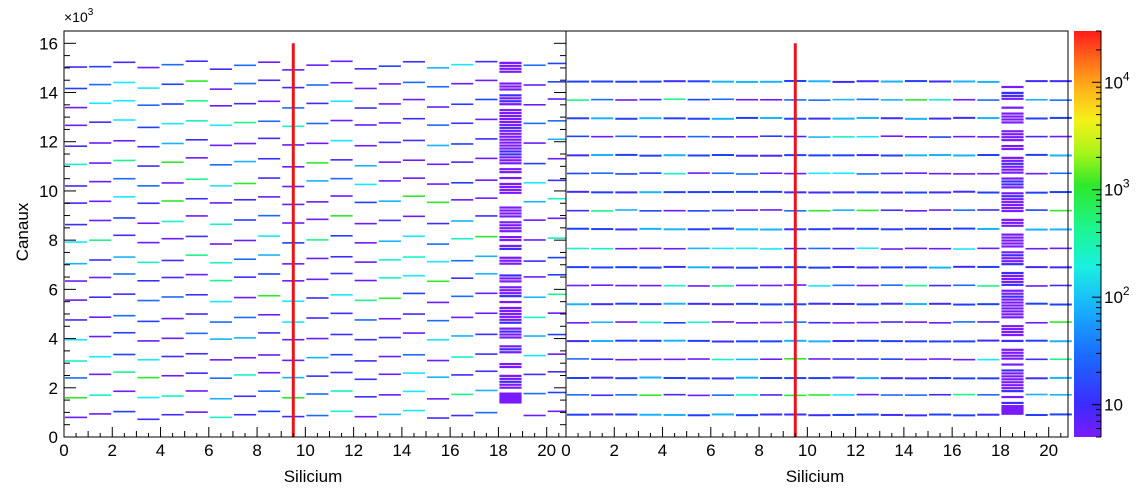 This screenshot has width=1140, height=492. What do you see at coordinates (48, 93) in the screenshot?
I see `y-tick-label: 14` at bounding box center [48, 93].